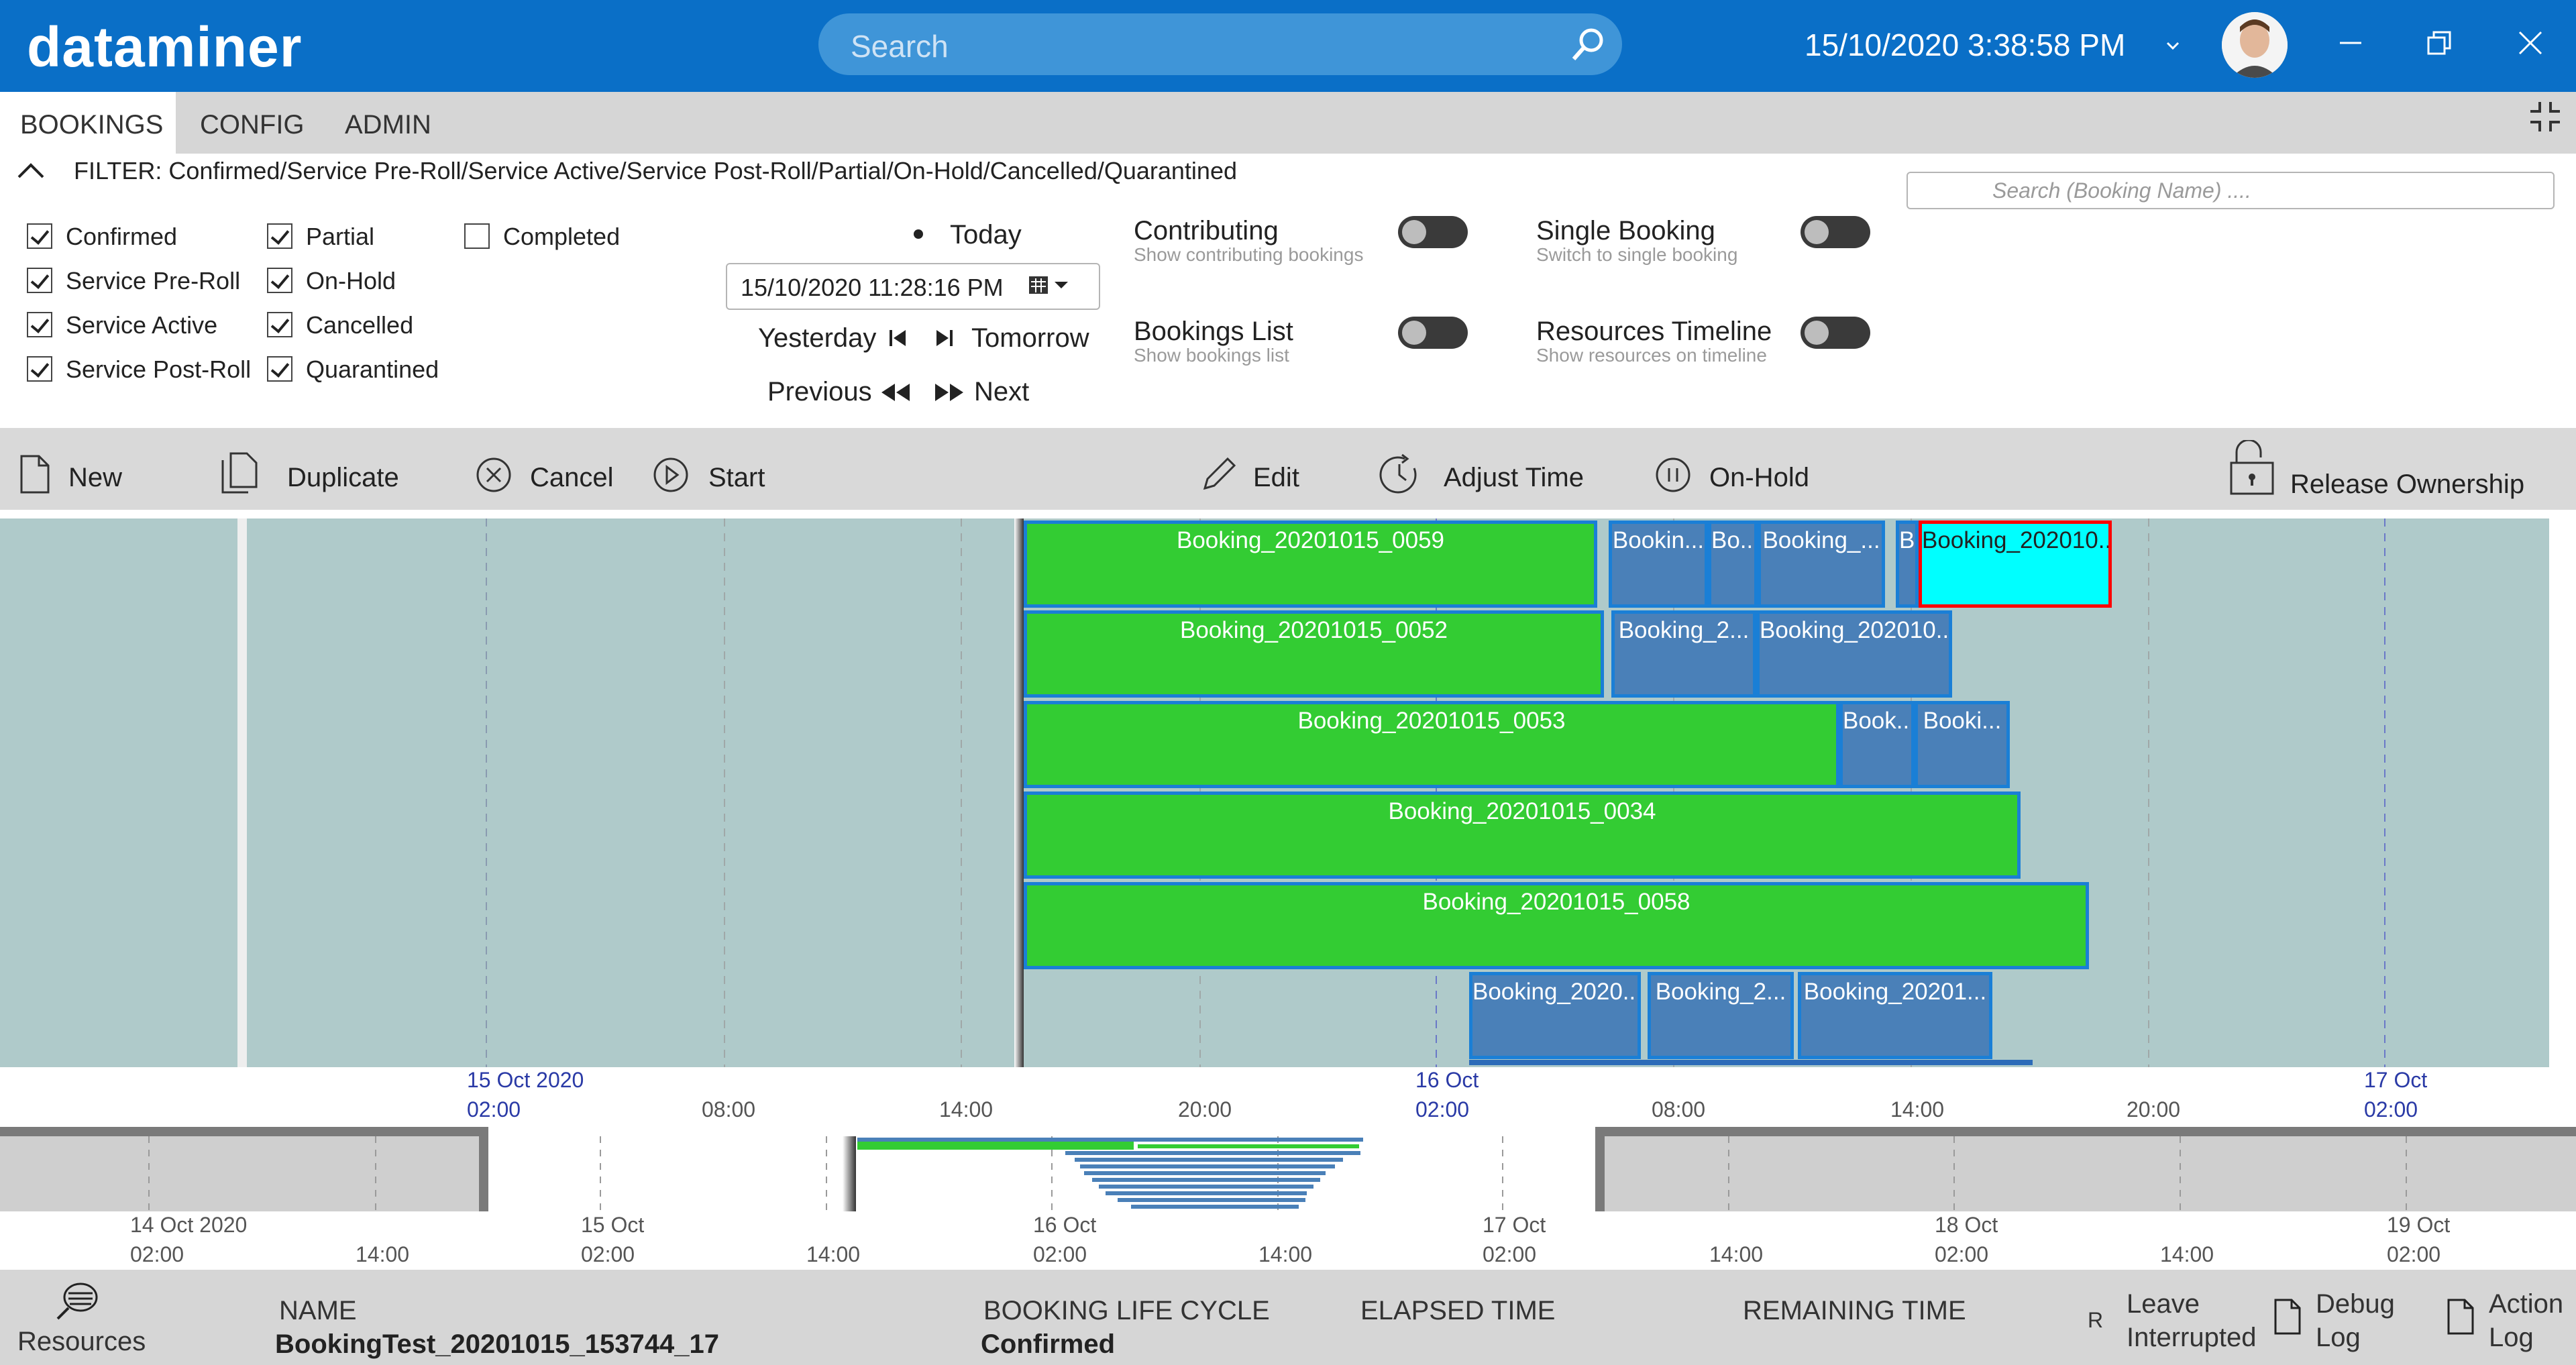 This screenshot has width=2576, height=1365. What do you see at coordinates (1205, 1110) in the screenshot?
I see `axis-time: 20:00` at bounding box center [1205, 1110].